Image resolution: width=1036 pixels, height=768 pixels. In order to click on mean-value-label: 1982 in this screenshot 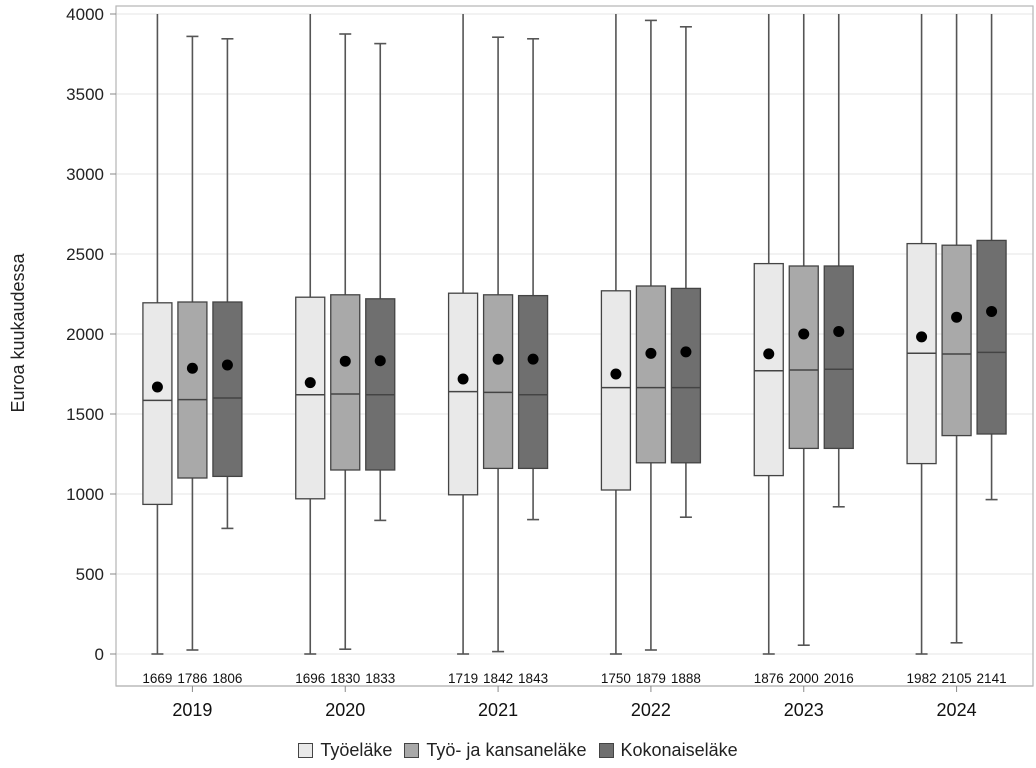, I will do `click(922, 678)`.